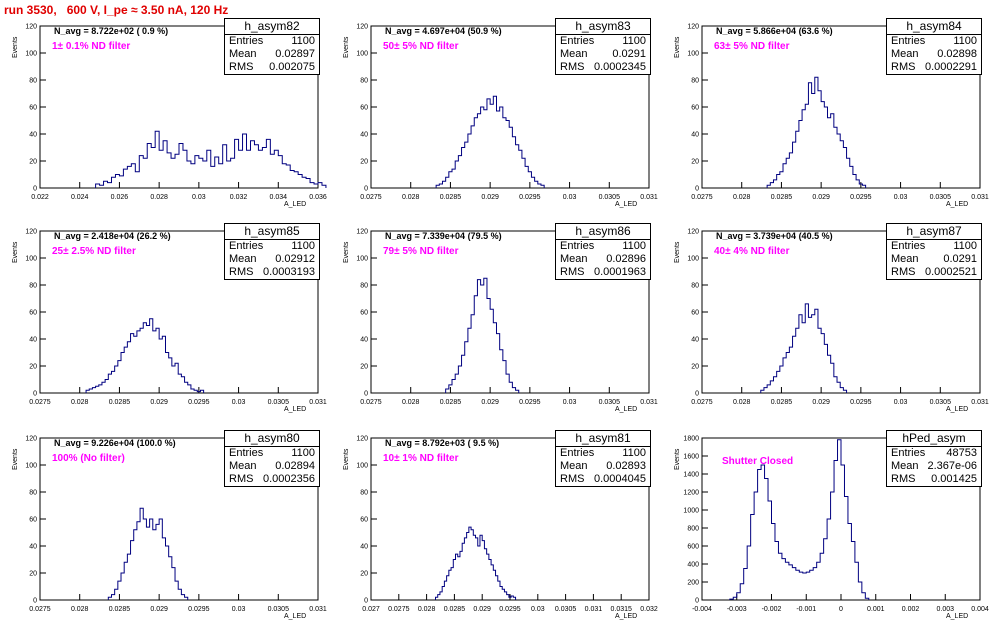  What do you see at coordinates (295, 259) in the screenshot?
I see `stats-mean-value: 0.02912` at bounding box center [295, 259].